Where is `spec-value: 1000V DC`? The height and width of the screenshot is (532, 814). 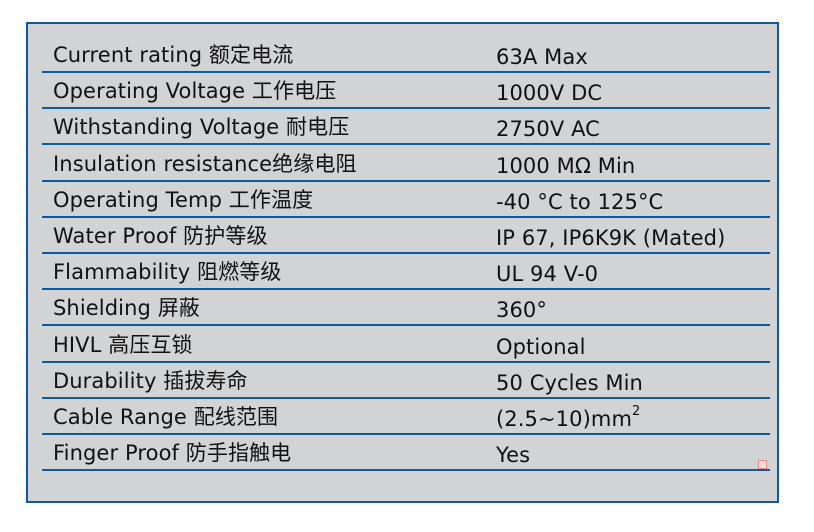 spec-value: 1000V DC is located at coordinates (549, 93).